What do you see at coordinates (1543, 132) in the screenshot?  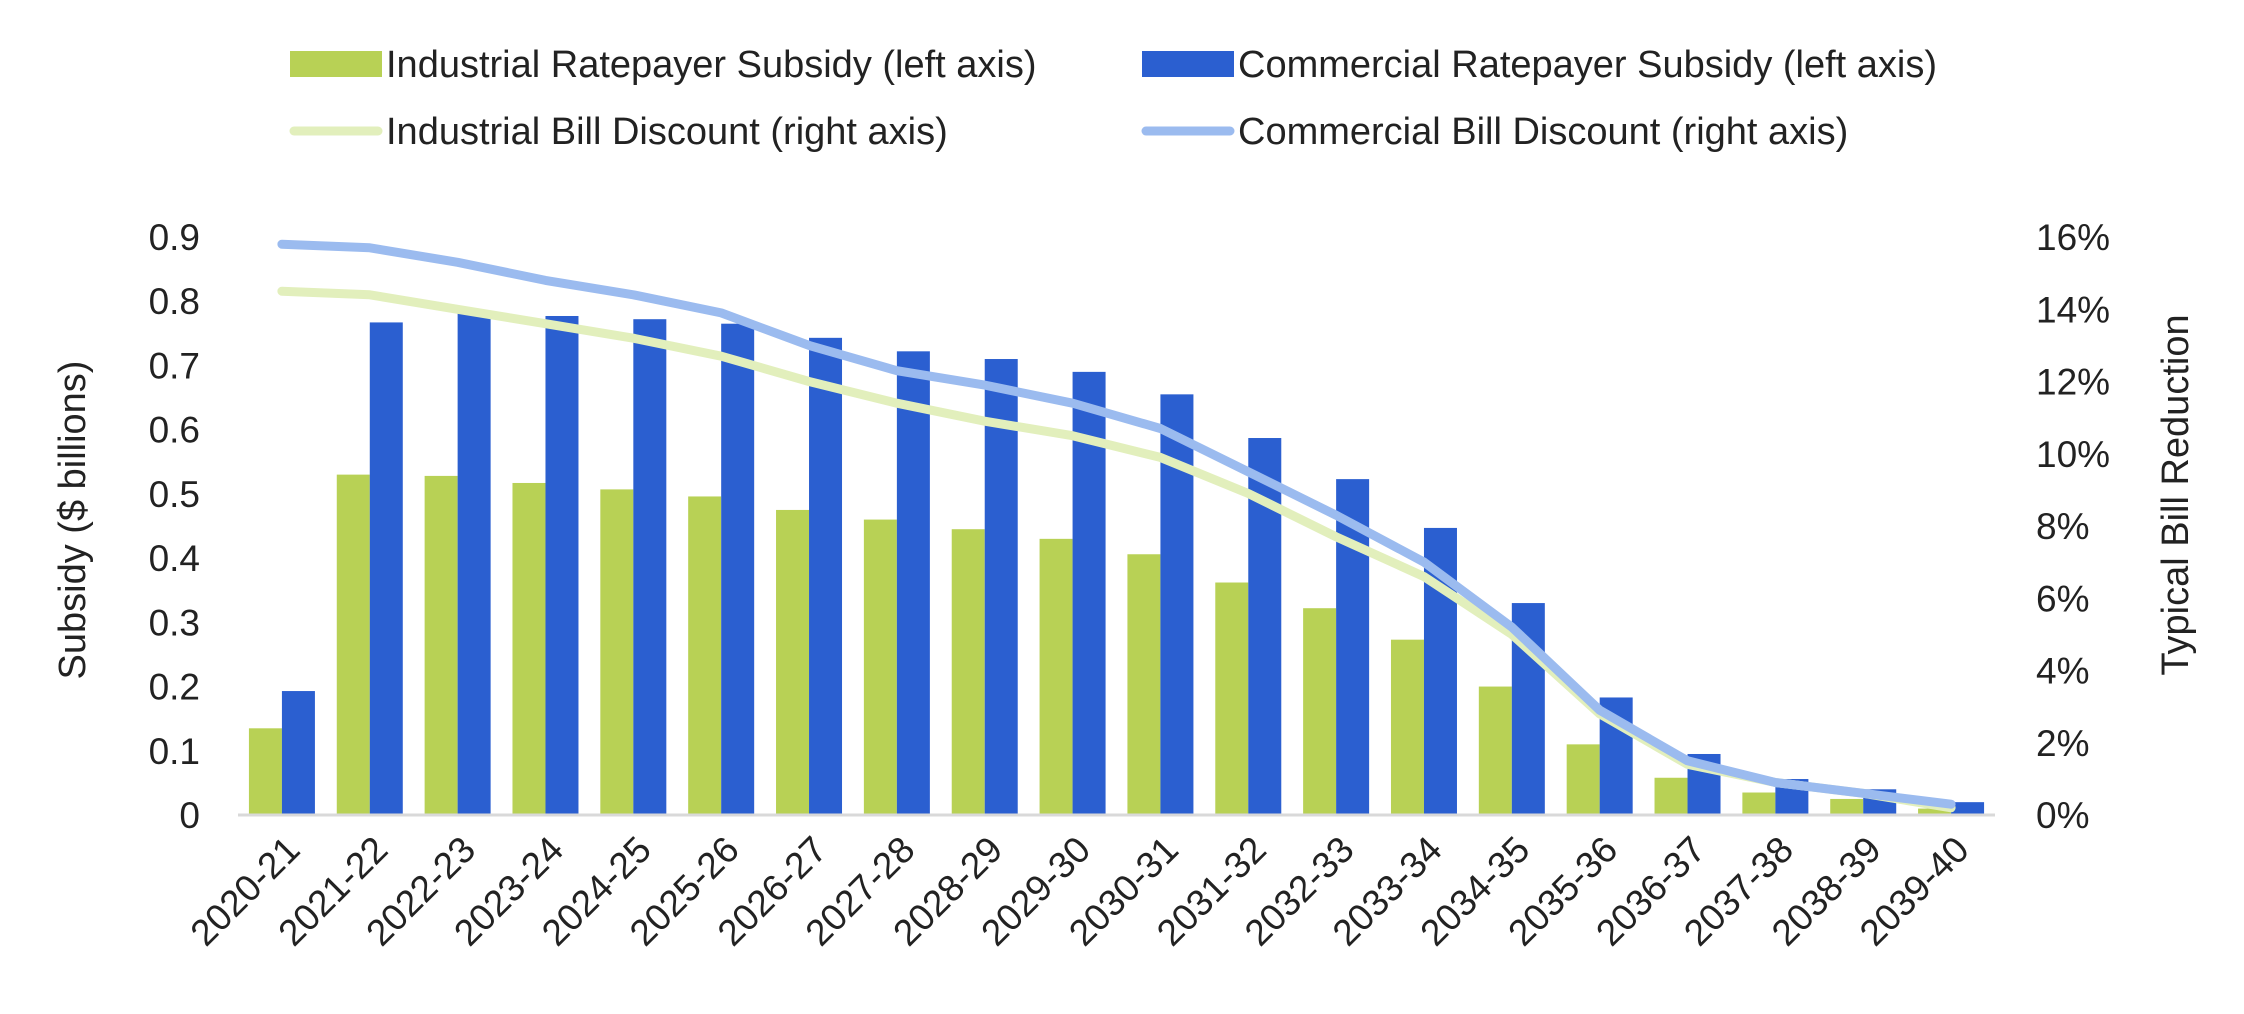 I see `legend-commercial-discount-label: Commercial Bill Discount (right axis)` at bounding box center [1543, 132].